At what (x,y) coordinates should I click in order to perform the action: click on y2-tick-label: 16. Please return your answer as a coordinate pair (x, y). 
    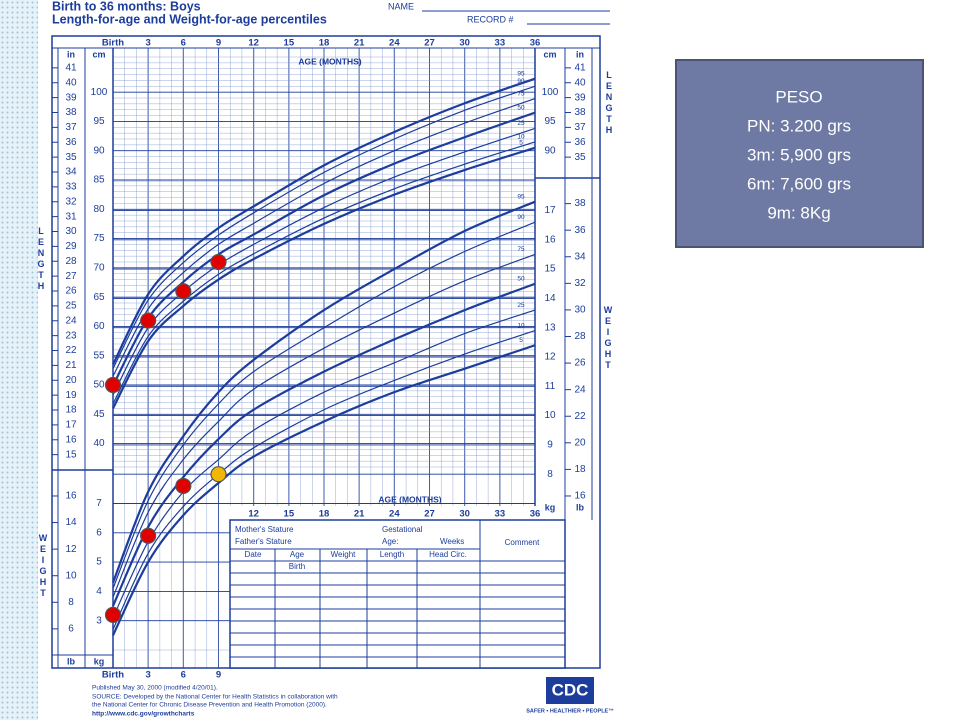
    Looking at the image, I should click on (71, 496).